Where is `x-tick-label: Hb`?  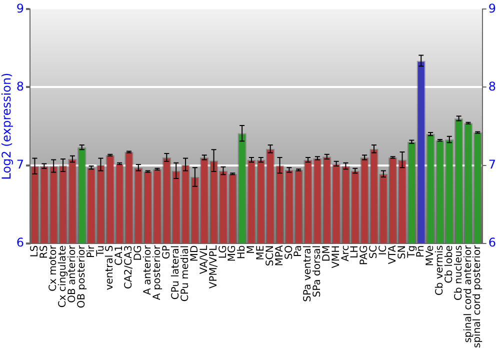
x-tick-label: Hb is located at coordinates (242, 252).